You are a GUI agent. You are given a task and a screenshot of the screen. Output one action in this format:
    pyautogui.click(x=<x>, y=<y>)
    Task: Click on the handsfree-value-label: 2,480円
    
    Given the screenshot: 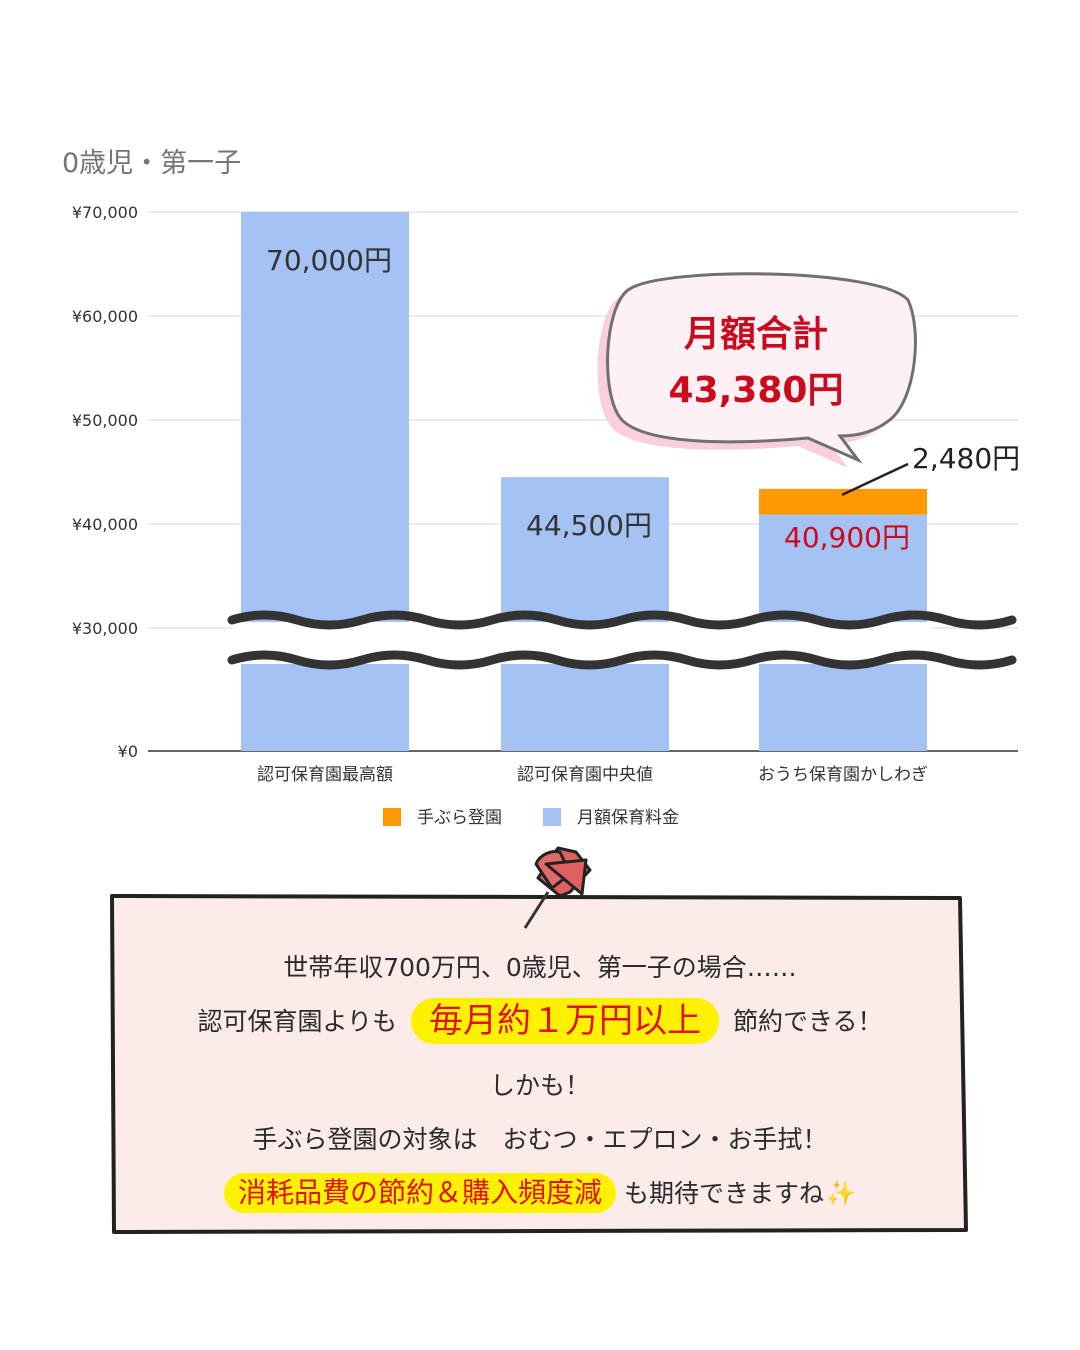 What is the action you would take?
    pyautogui.click(x=966, y=458)
    